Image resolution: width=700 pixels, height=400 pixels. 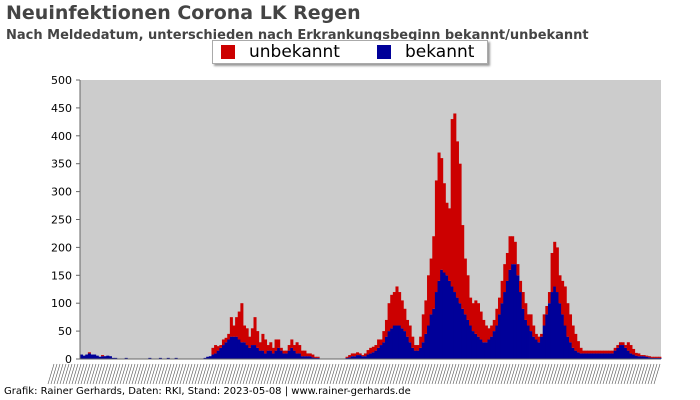 I want to click on legend-label-unbekannt: unbekannt, so click(x=294, y=52).